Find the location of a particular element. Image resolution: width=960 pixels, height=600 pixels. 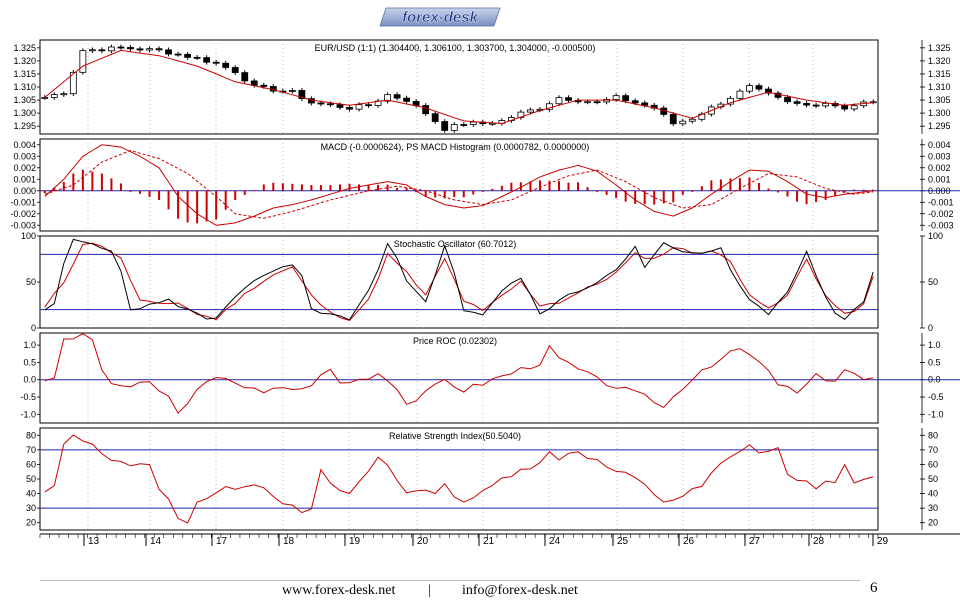

y-tick-label-right: 0.001 is located at coordinates (939, 179).